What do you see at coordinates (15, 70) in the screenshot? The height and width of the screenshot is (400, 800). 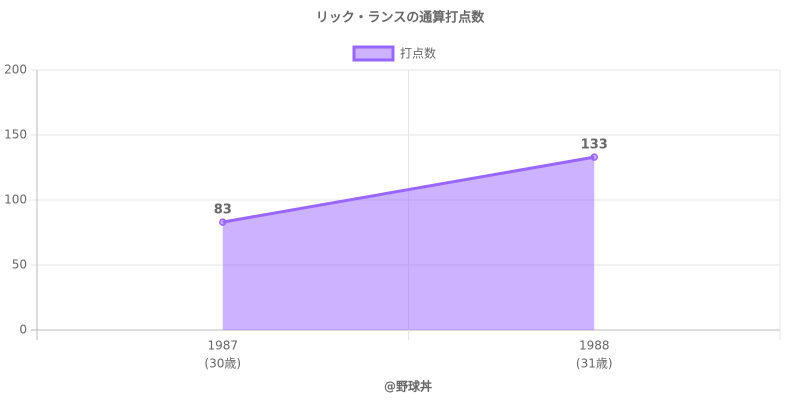 I see `y-tick-label: 200` at bounding box center [15, 70].